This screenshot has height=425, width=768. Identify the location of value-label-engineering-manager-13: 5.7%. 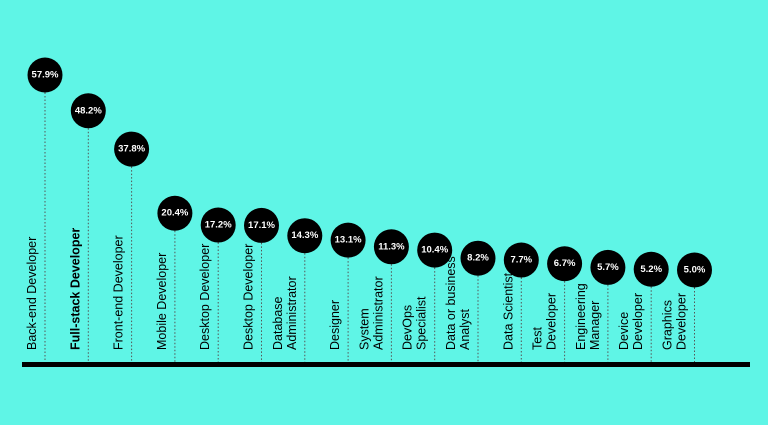
(608, 267).